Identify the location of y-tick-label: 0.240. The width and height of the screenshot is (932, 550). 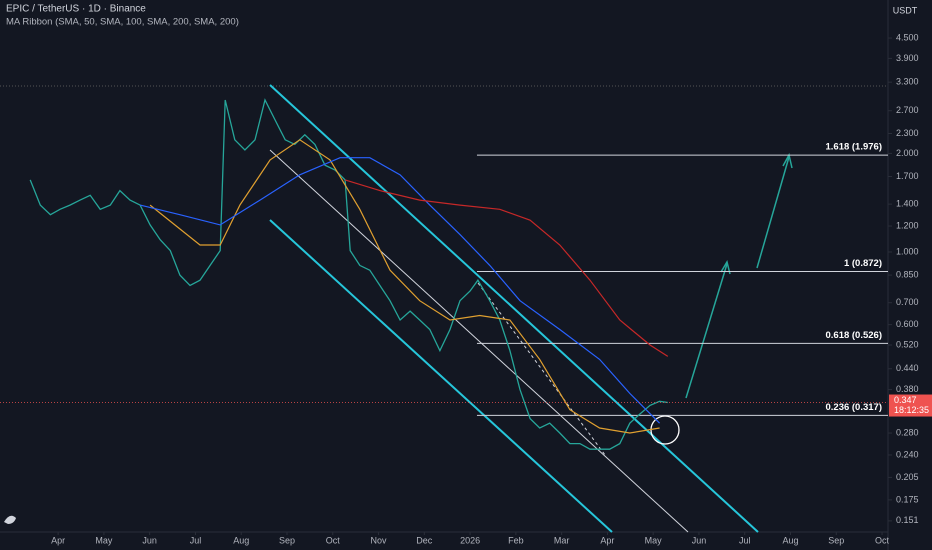
(907, 454).